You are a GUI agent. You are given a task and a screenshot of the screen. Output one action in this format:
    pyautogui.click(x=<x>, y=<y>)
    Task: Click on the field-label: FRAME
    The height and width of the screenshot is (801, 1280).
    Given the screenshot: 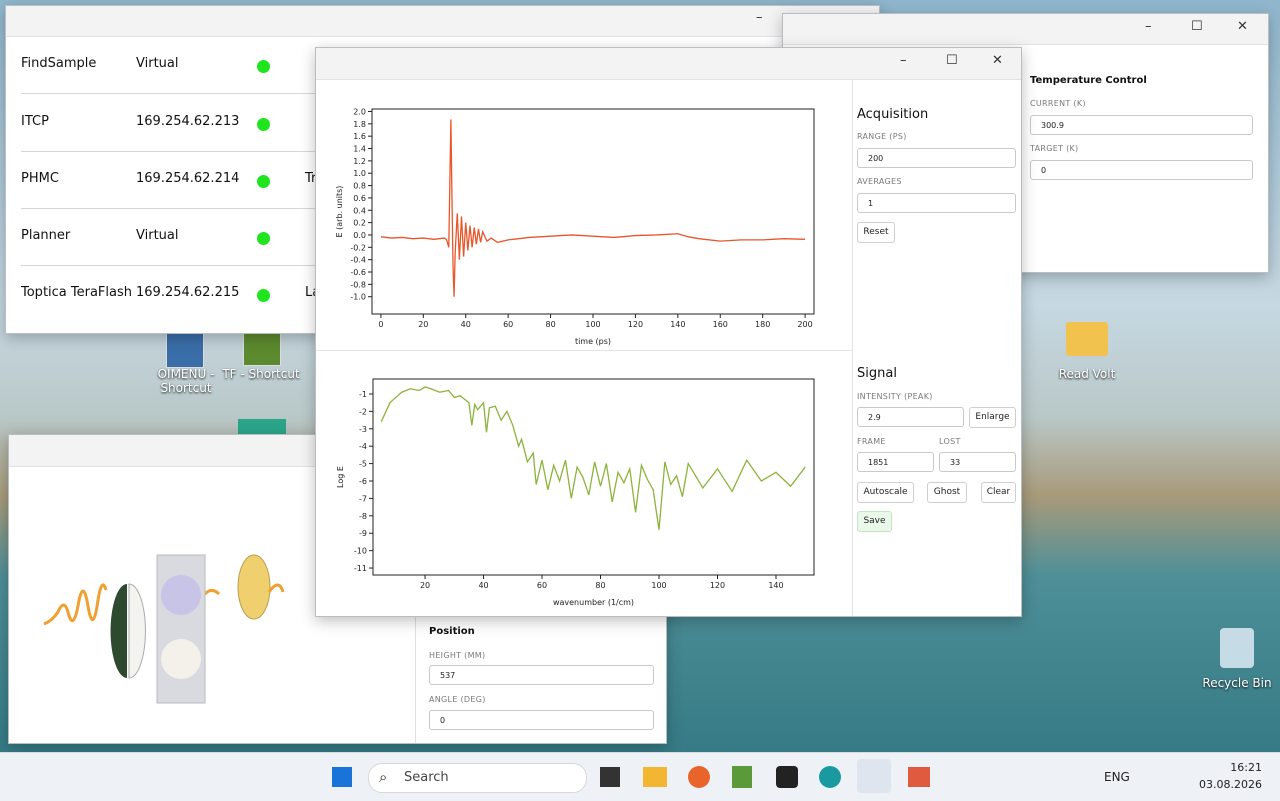 What is the action you would take?
    pyautogui.click(x=871, y=441)
    